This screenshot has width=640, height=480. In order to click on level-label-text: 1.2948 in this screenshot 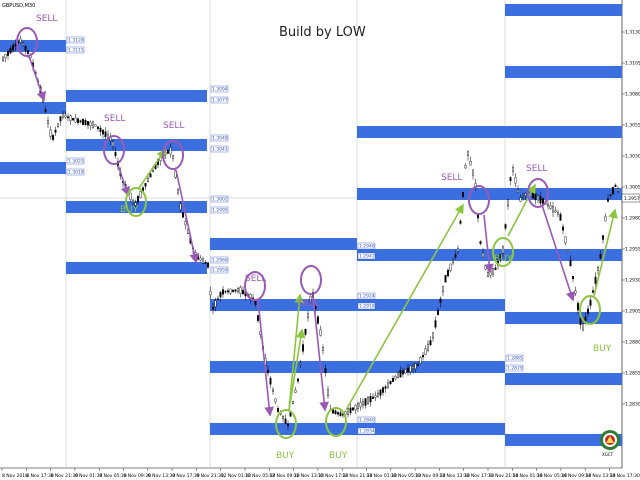, I will do `click(367, 247)`.